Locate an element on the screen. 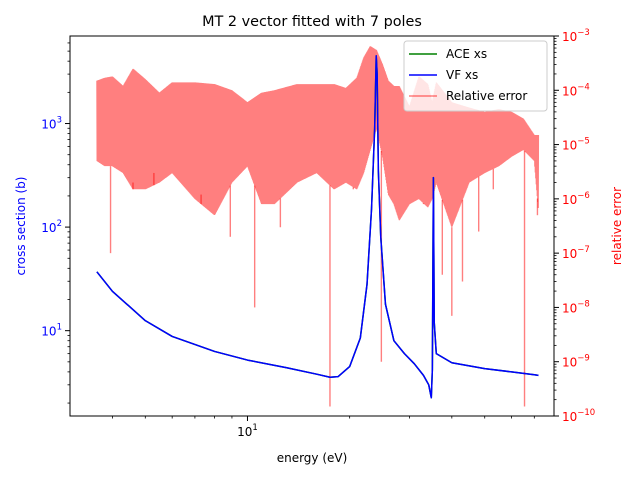  legend: ACE xs VF xs Relative error is located at coordinates (475, 76).